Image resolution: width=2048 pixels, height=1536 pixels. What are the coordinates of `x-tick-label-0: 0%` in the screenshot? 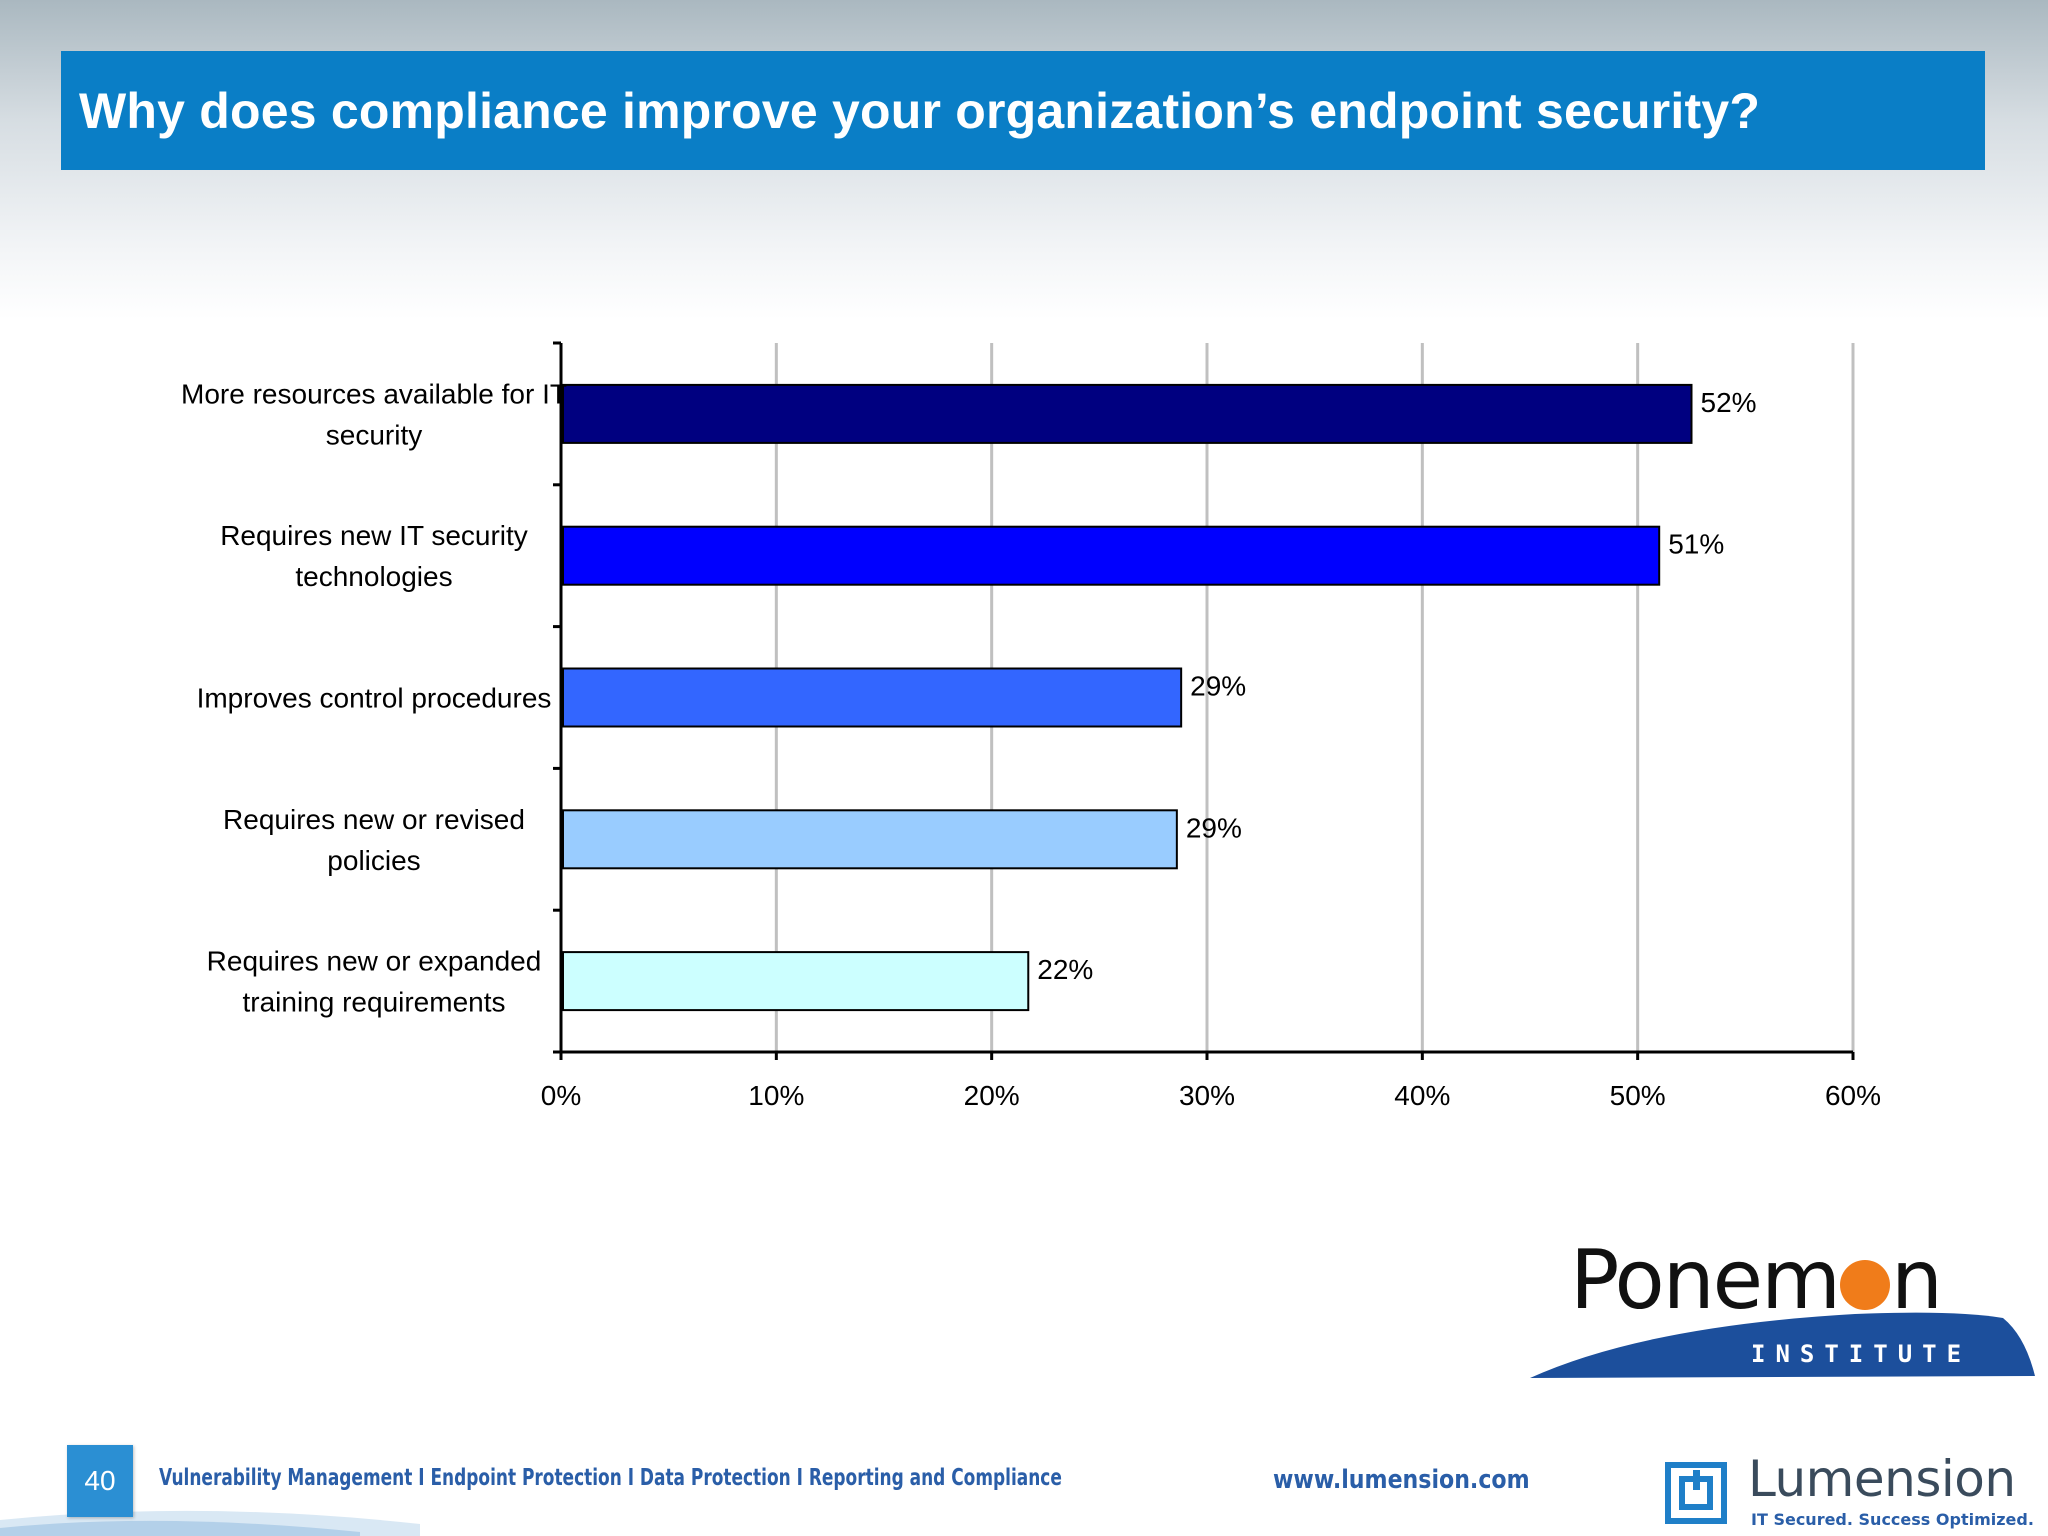 It's located at (561, 1095).